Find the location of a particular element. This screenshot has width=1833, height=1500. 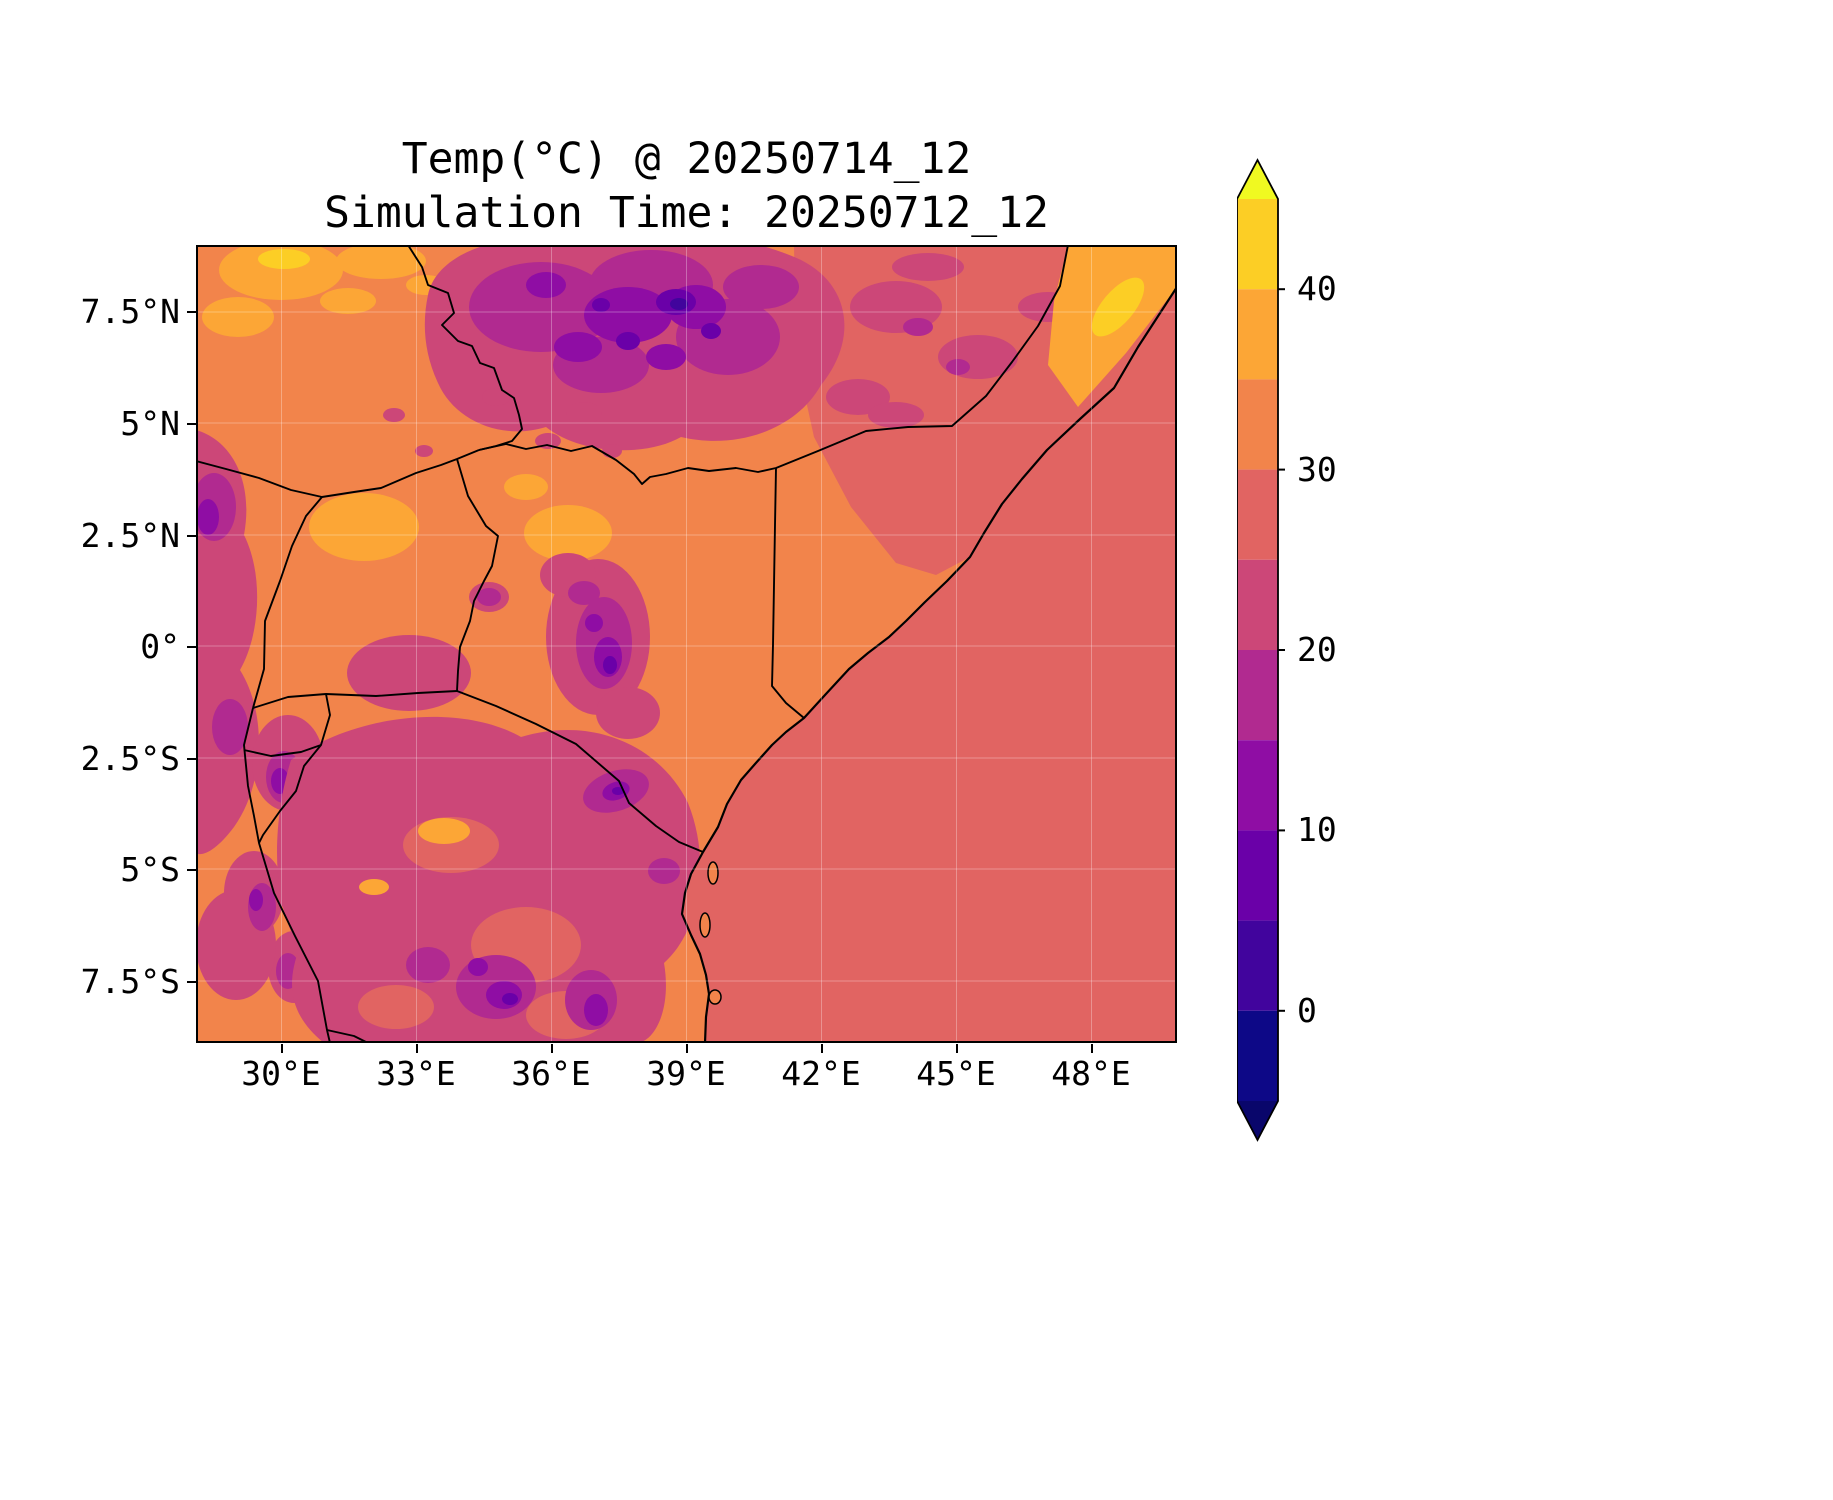

islands is located at coordinates (710, 933).